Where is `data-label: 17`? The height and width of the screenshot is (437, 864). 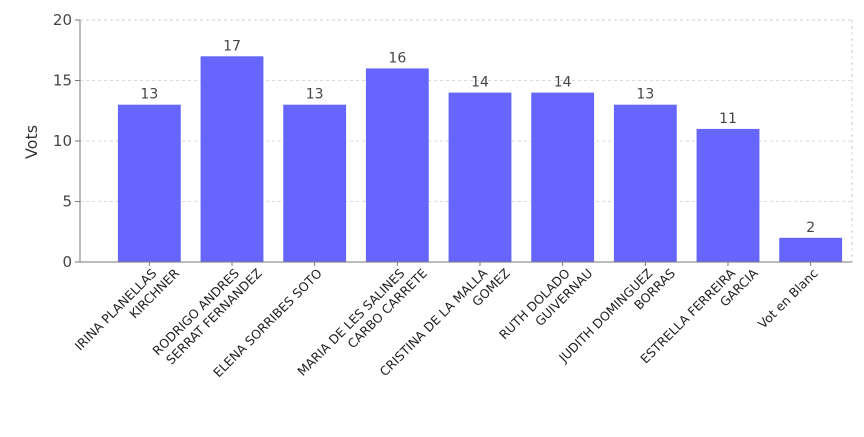 data-label: 17 is located at coordinates (232, 46).